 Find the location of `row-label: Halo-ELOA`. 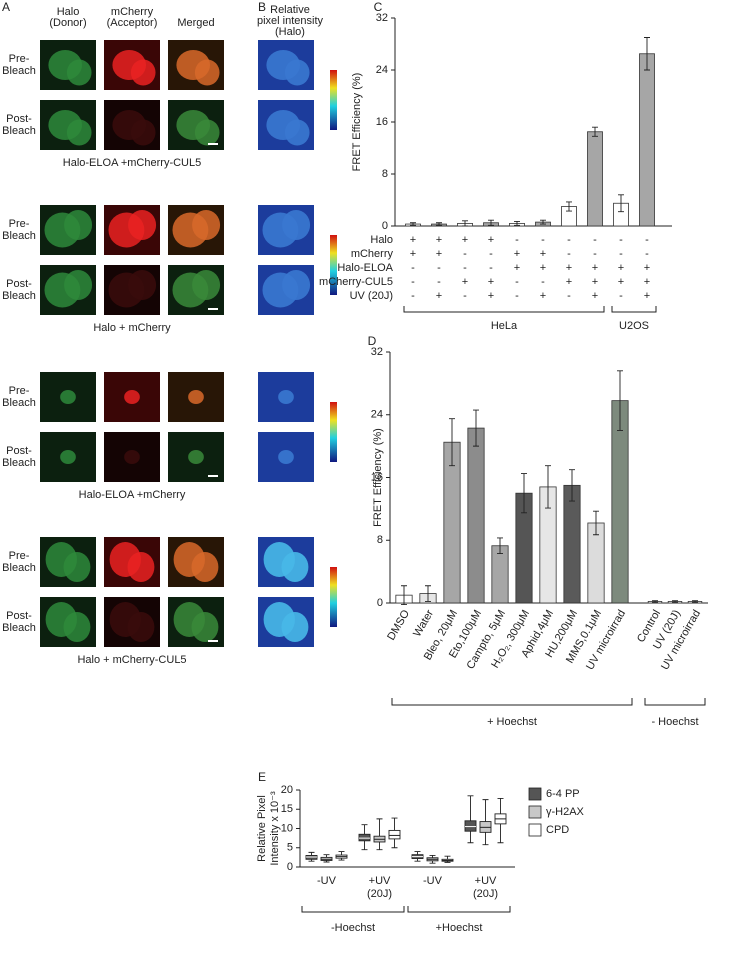

row-label: Halo-ELOA is located at coordinates (365, 268).